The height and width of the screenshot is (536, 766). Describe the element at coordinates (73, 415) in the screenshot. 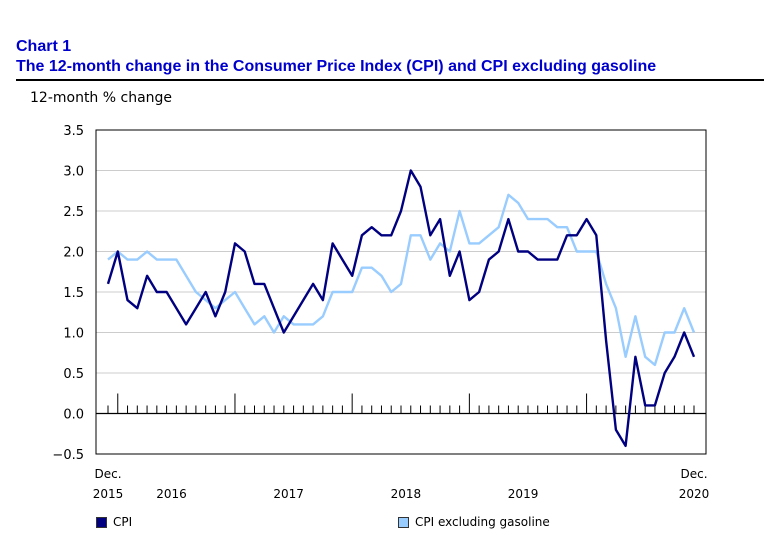

I see `y-tick-label: 0.0` at that location.